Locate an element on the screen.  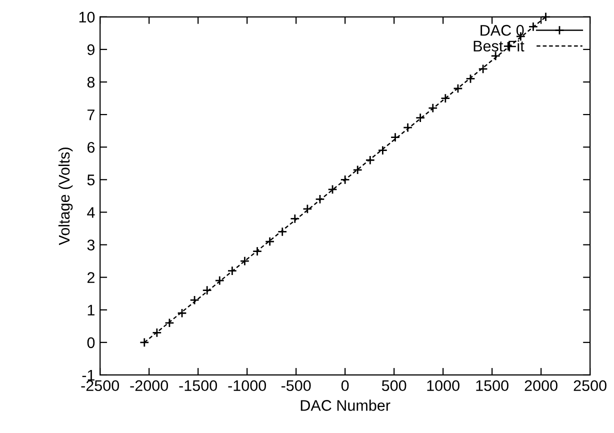
x-axis-title: DAC Number is located at coordinates (345, 405).